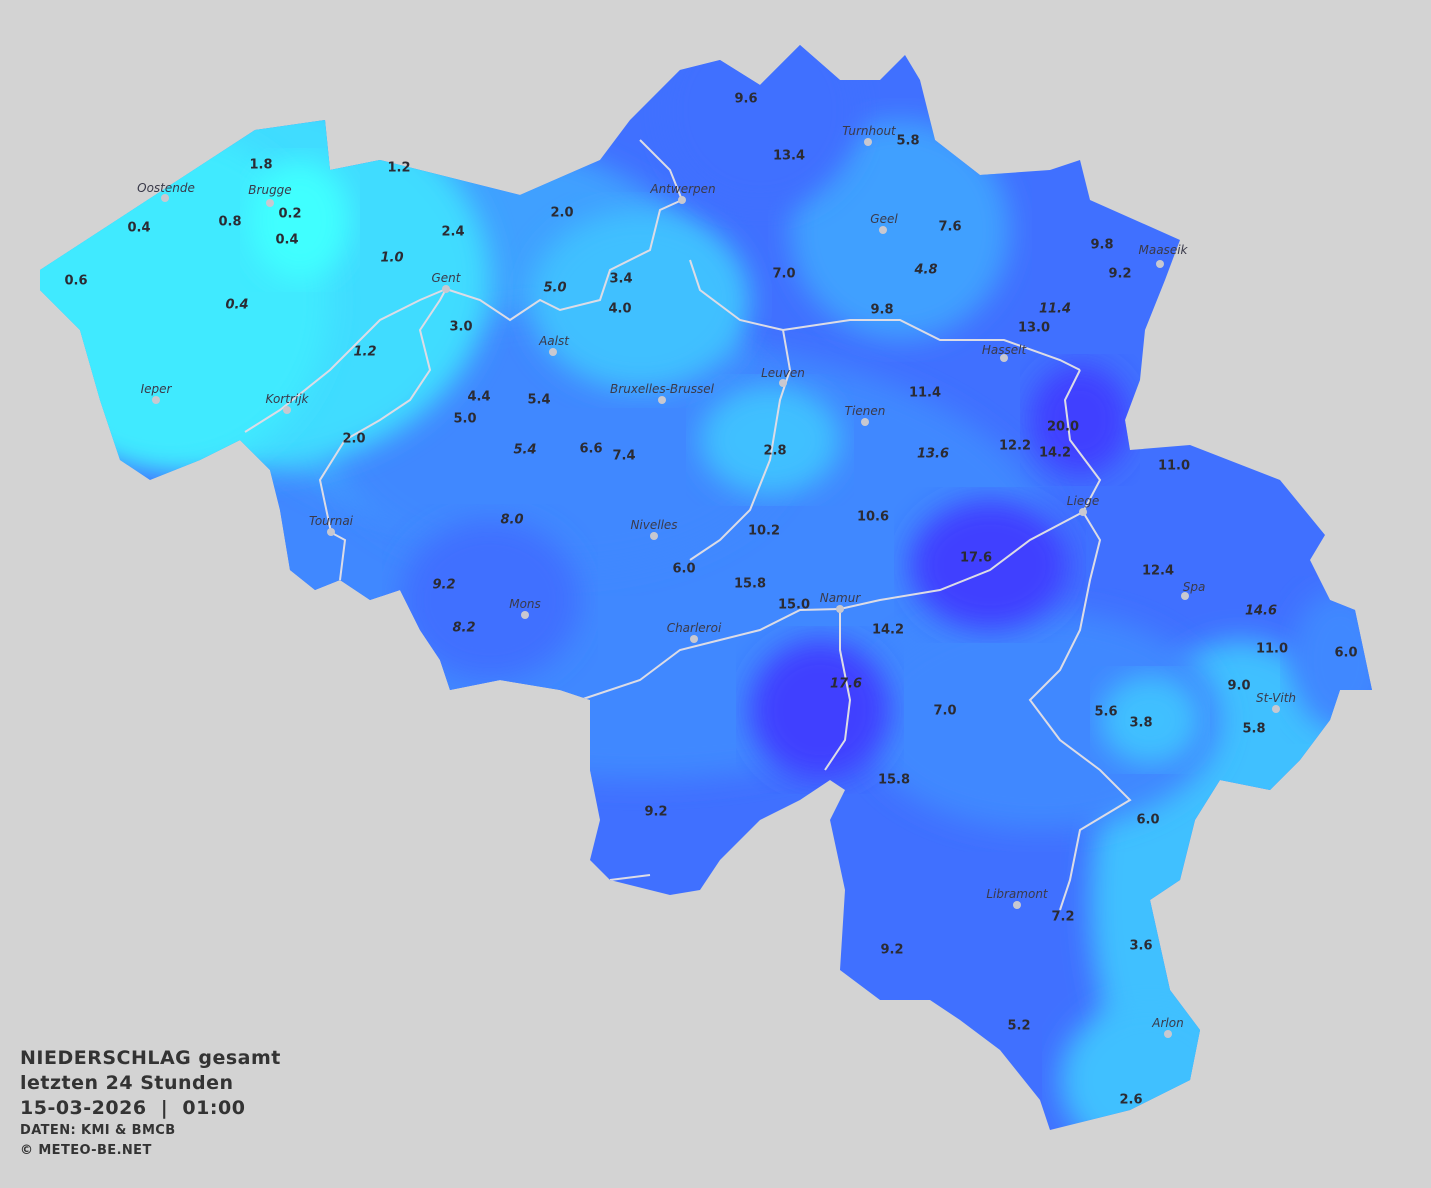  Describe the element at coordinates (1158, 571) in the screenshot. I see `precip-value-label: 12.4` at that location.